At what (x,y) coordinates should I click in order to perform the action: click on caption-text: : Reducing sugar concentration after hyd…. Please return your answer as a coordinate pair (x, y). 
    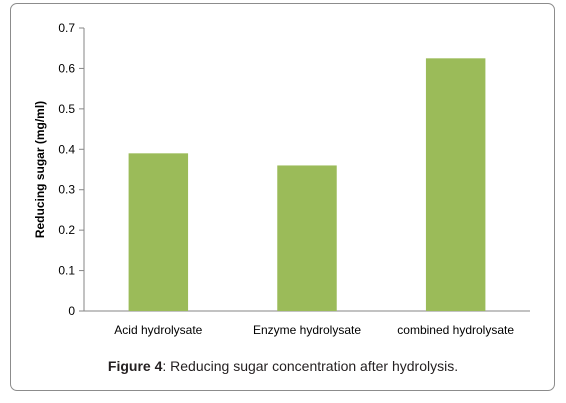
    Looking at the image, I should click on (310, 366).